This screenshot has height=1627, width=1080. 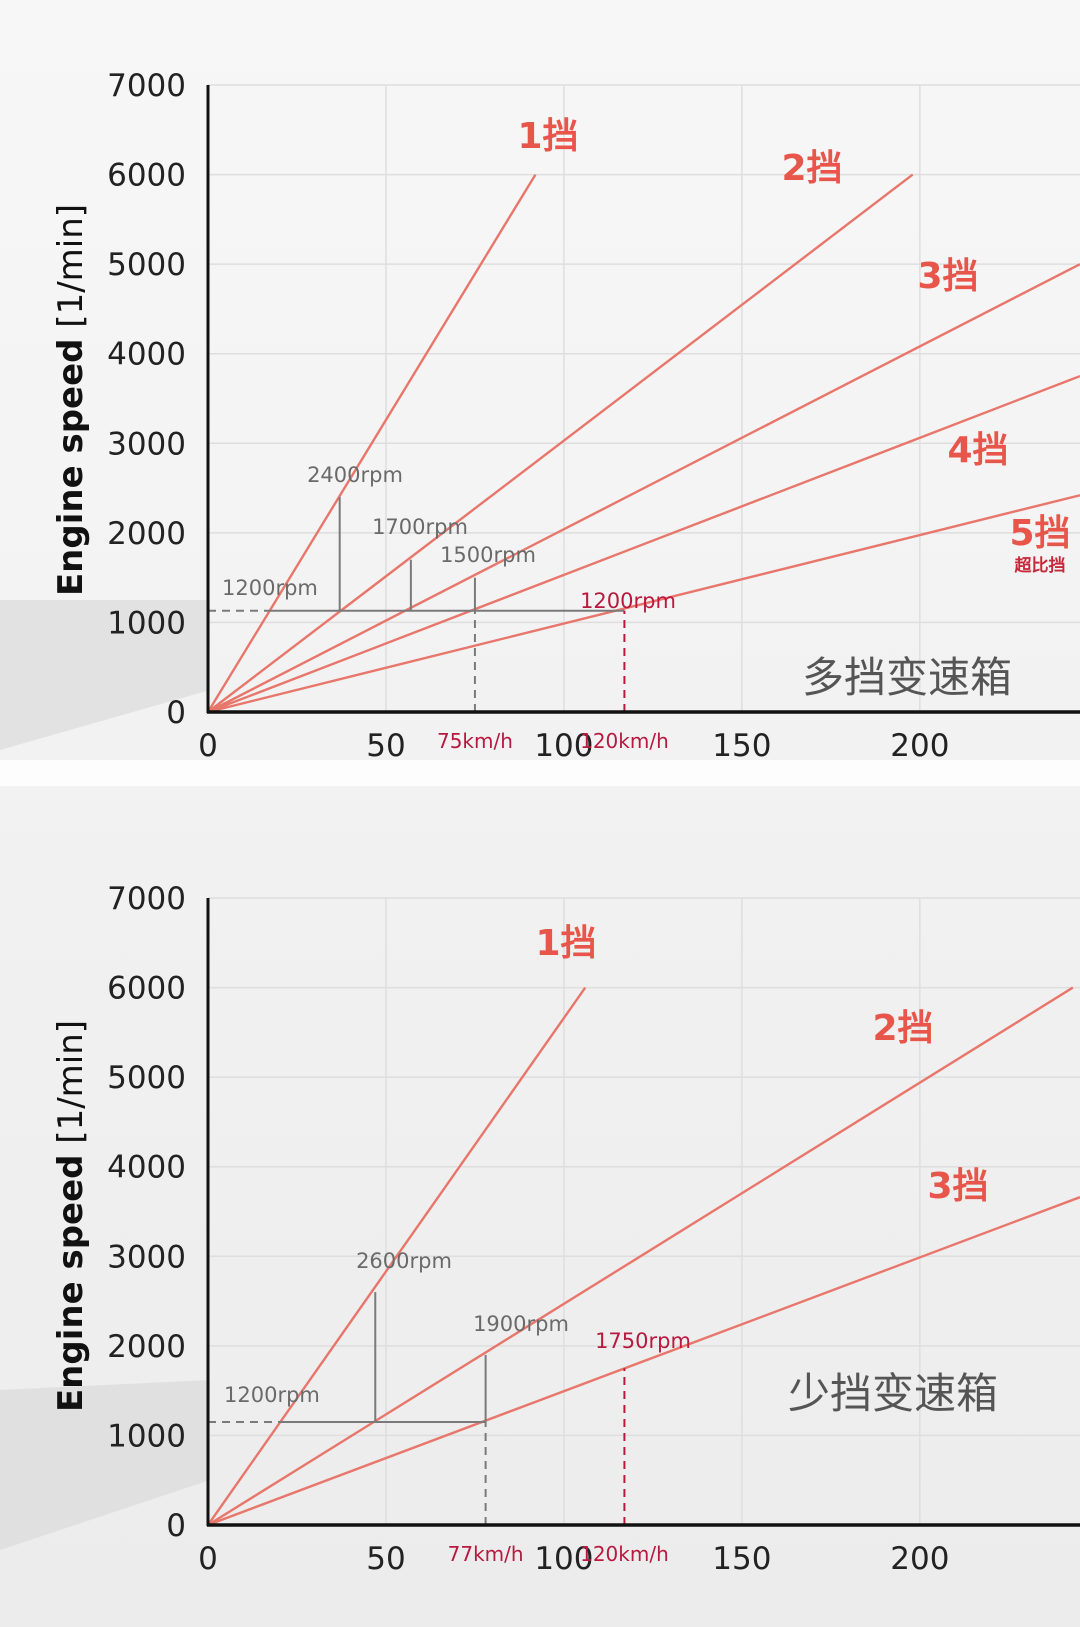 What do you see at coordinates (977, 450) in the screenshot?
I see `gear-label: 4挡` at bounding box center [977, 450].